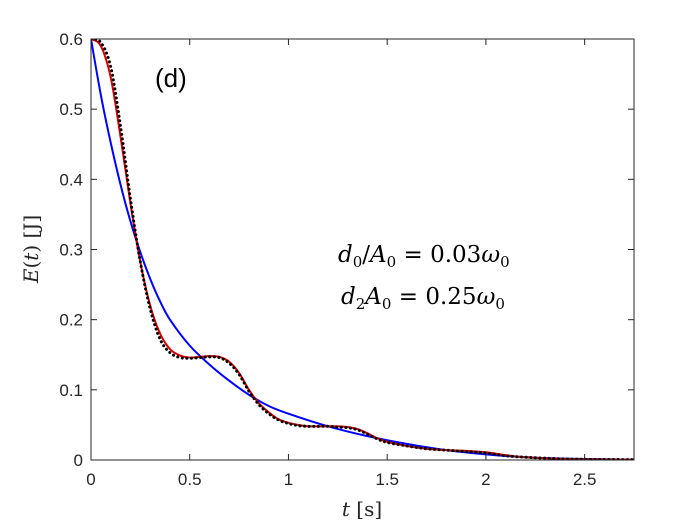 Image resolution: width=700 pixels, height=525 pixels. Describe the element at coordinates (171, 78) in the screenshot. I see `panel-label: (d)` at that location.